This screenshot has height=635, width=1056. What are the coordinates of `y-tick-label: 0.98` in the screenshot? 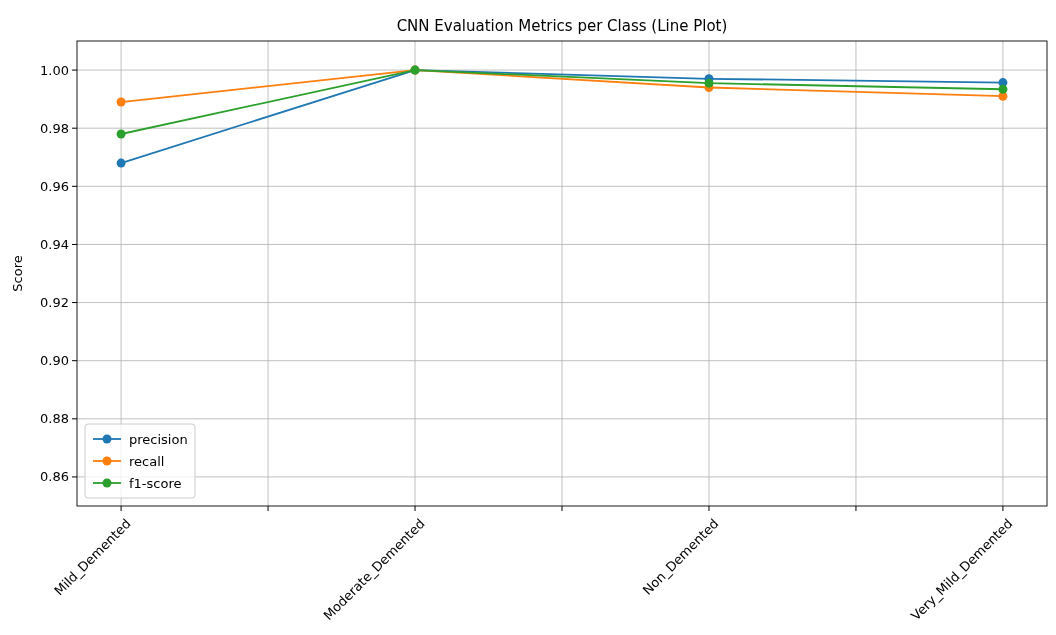 It's located at (54, 128).